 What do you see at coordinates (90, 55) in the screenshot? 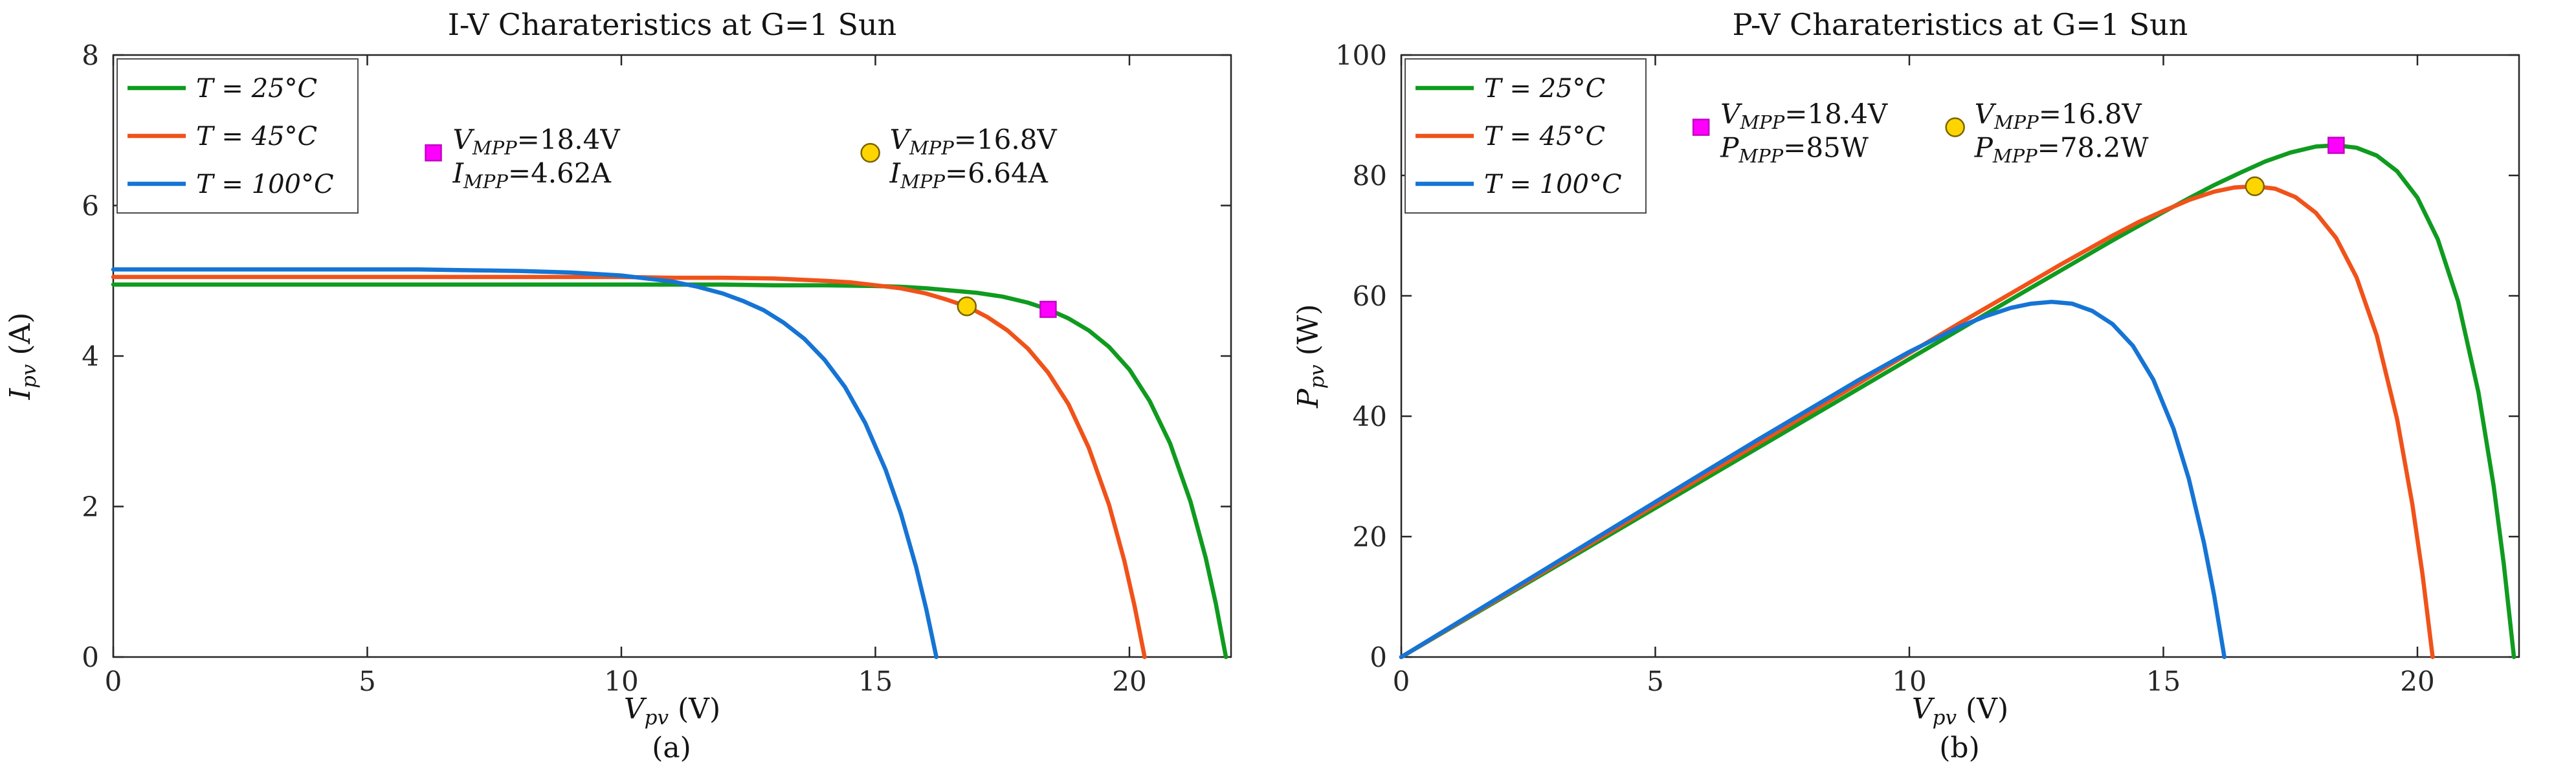
I see `y-tick-label: 8` at bounding box center [90, 55].